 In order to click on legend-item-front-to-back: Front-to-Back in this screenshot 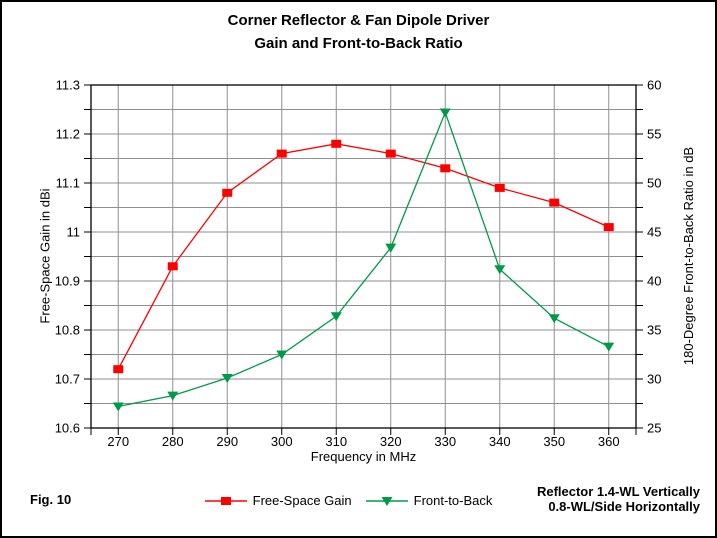, I will do `click(429, 500)`.